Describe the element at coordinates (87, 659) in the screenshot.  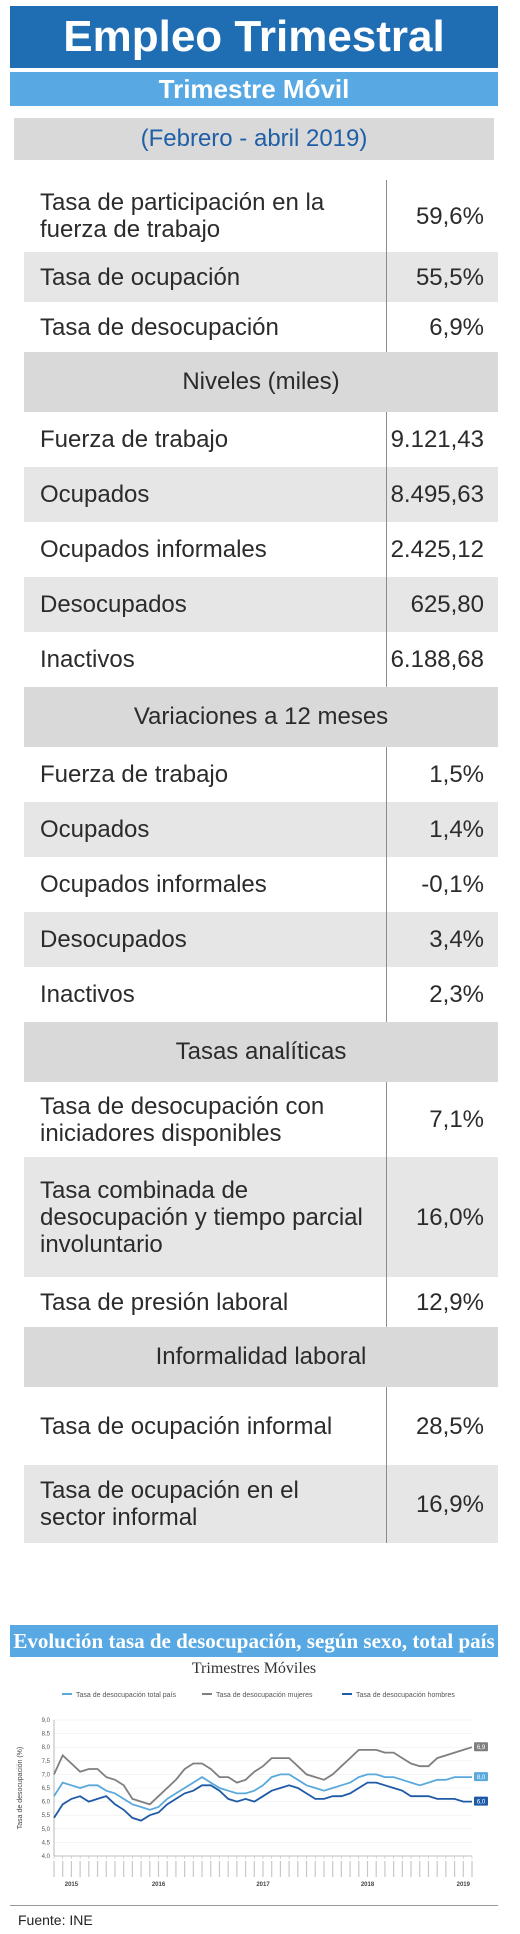
I see `indicator-label: Inactivos` at that location.